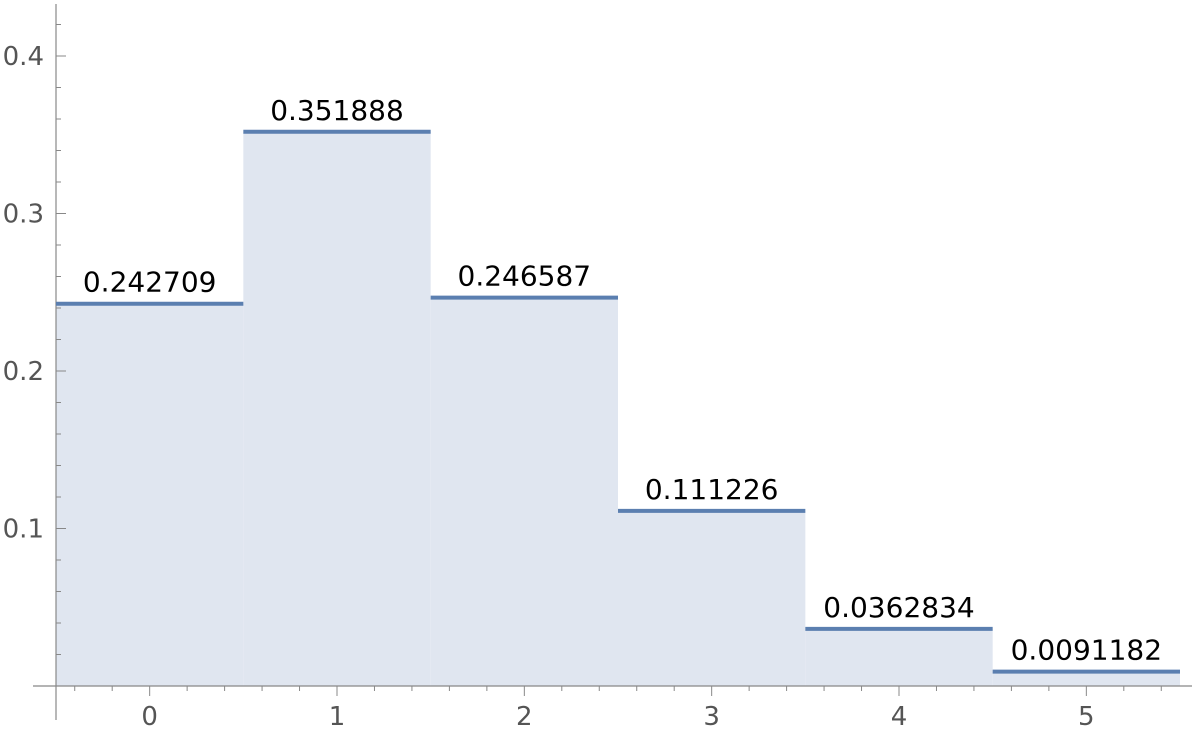 The height and width of the screenshot is (735, 1201). Describe the element at coordinates (711, 717) in the screenshot. I see `x-tick-label-3: 3` at that location.